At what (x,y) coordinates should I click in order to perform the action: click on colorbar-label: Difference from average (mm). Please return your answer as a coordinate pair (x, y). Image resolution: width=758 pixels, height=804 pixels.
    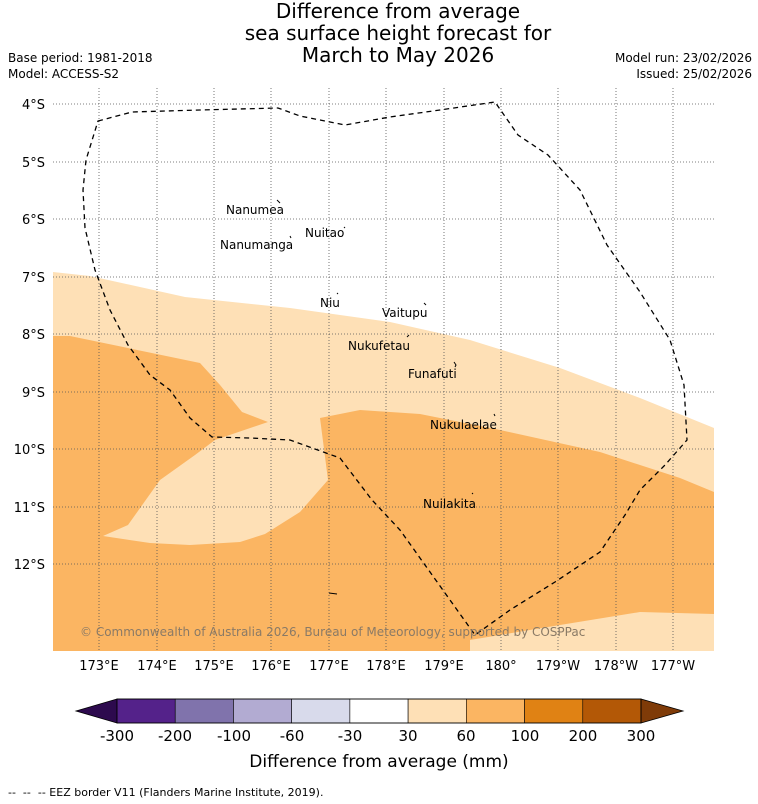
    Looking at the image, I should click on (378, 762).